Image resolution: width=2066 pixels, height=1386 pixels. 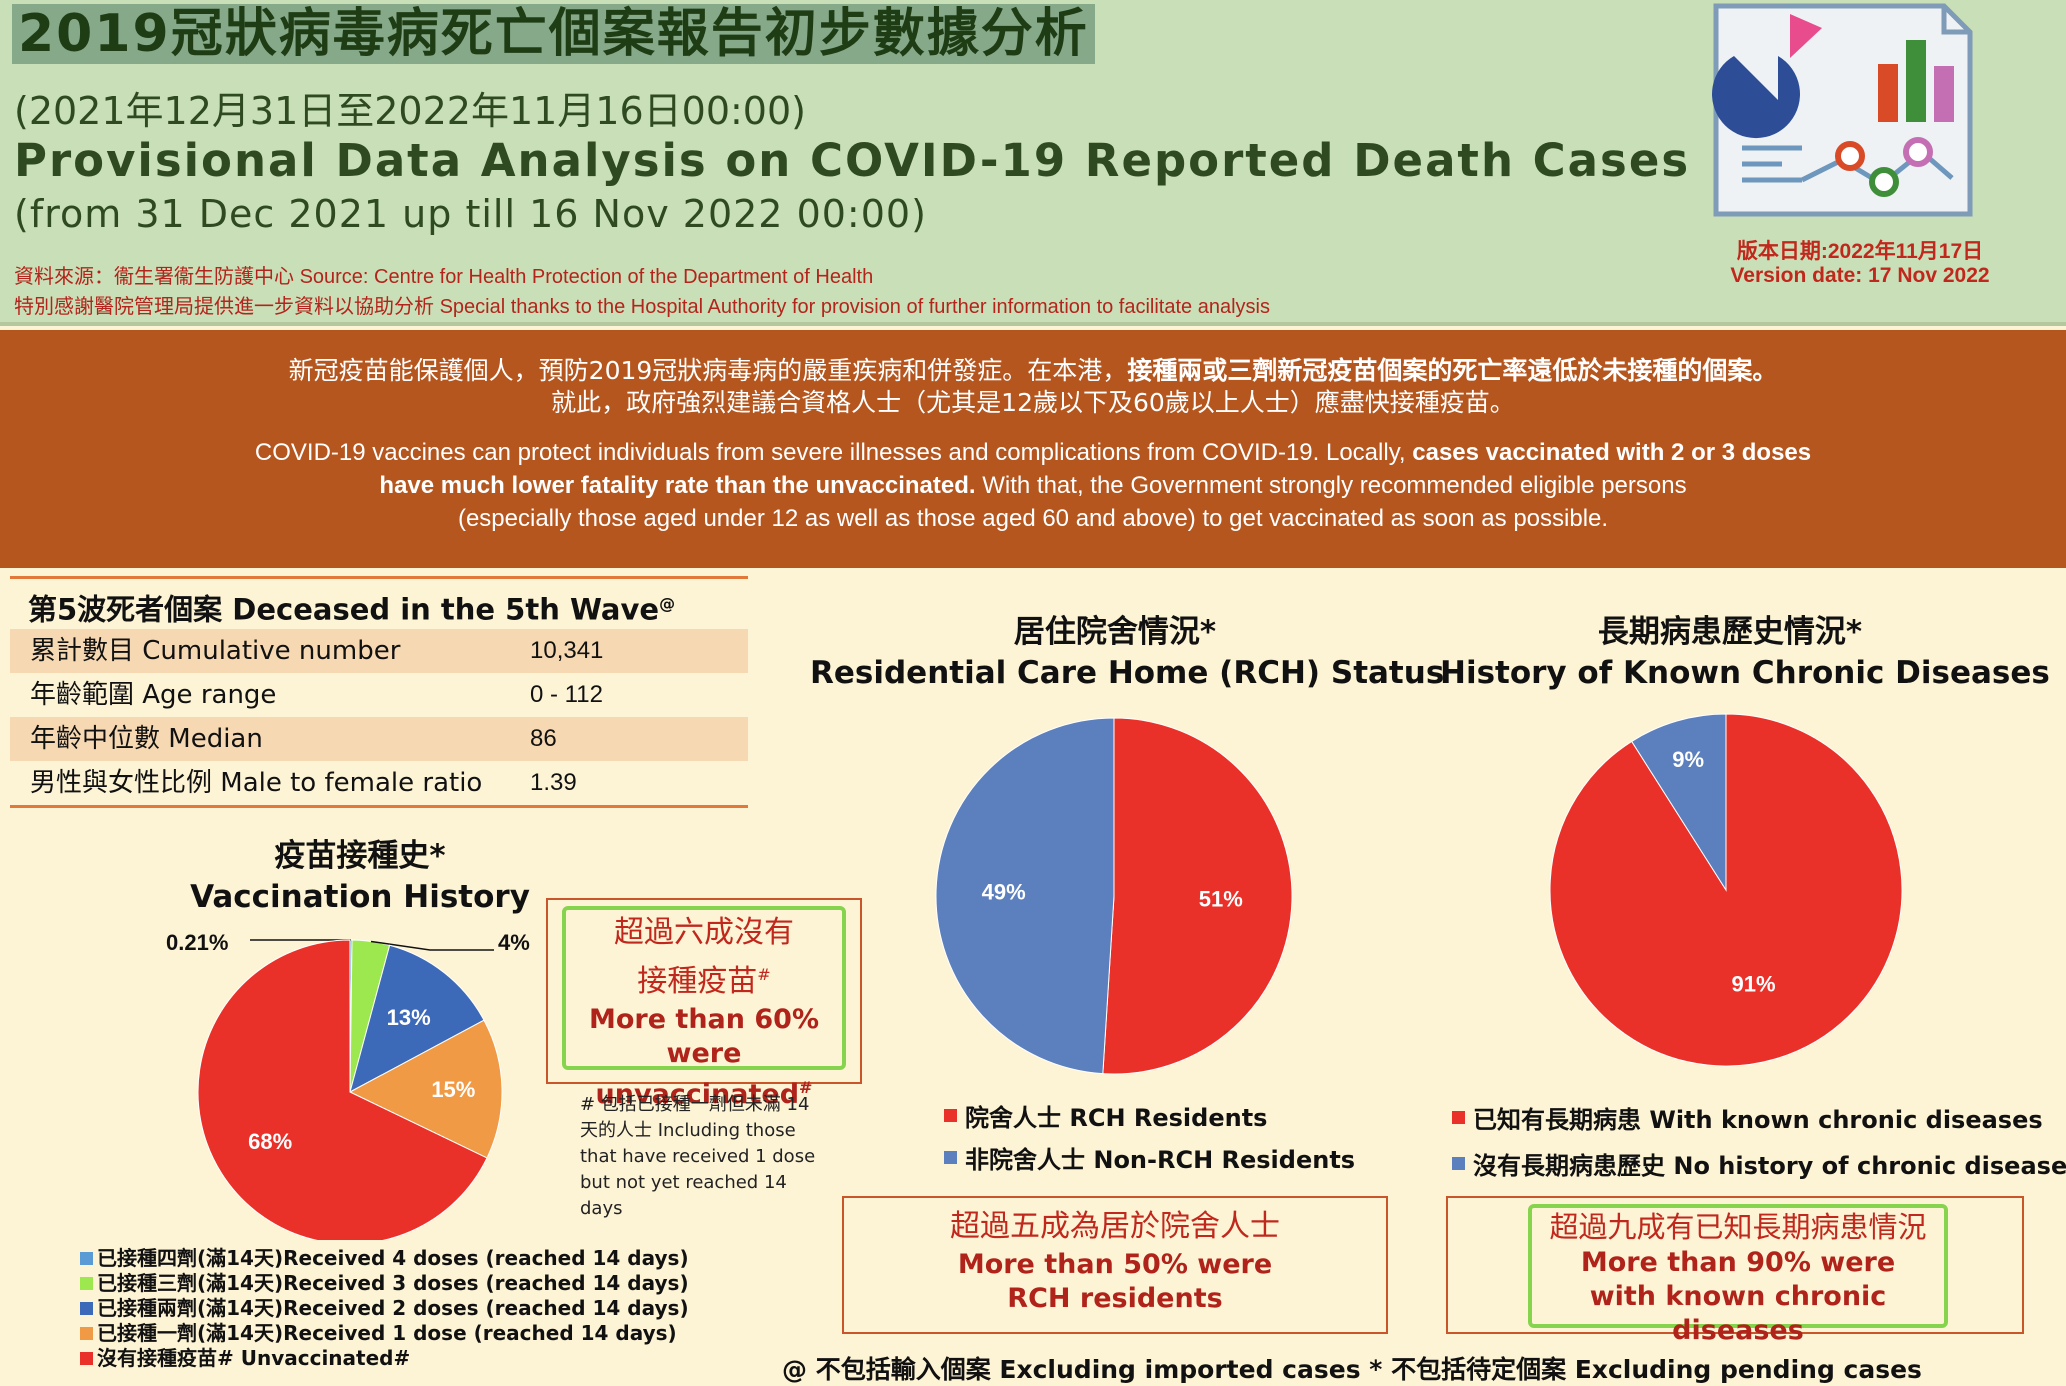 What do you see at coordinates (1738, 1227) in the screenshot?
I see `chronic-highlight-zh: 超過九成有已知長期病患情況` at bounding box center [1738, 1227].